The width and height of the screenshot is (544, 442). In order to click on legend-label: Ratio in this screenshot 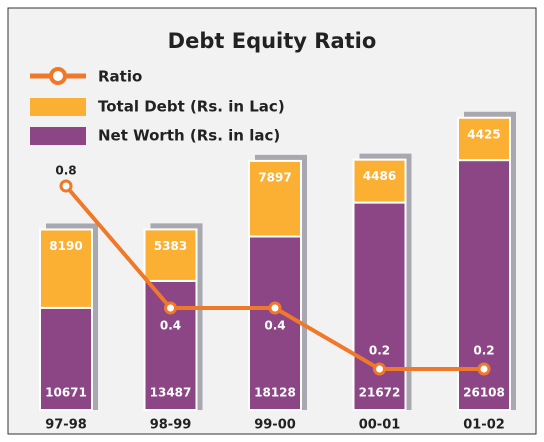, I will do `click(120, 77)`.